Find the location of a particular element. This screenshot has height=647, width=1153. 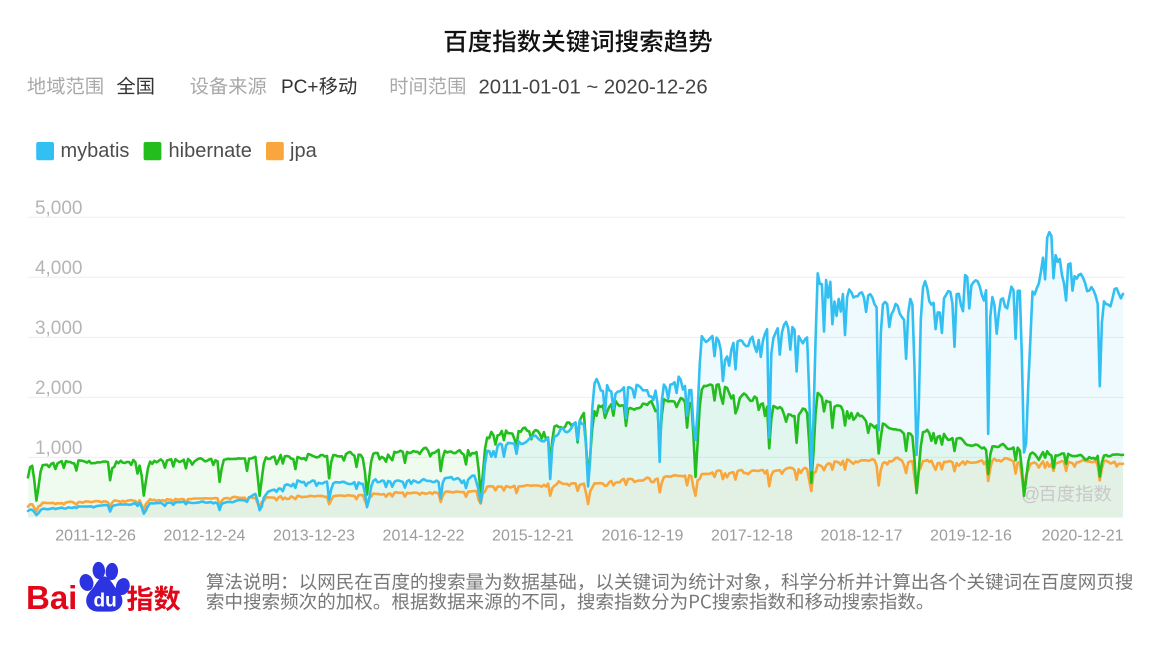

svg-text: jpa is located at coordinates (303, 151).